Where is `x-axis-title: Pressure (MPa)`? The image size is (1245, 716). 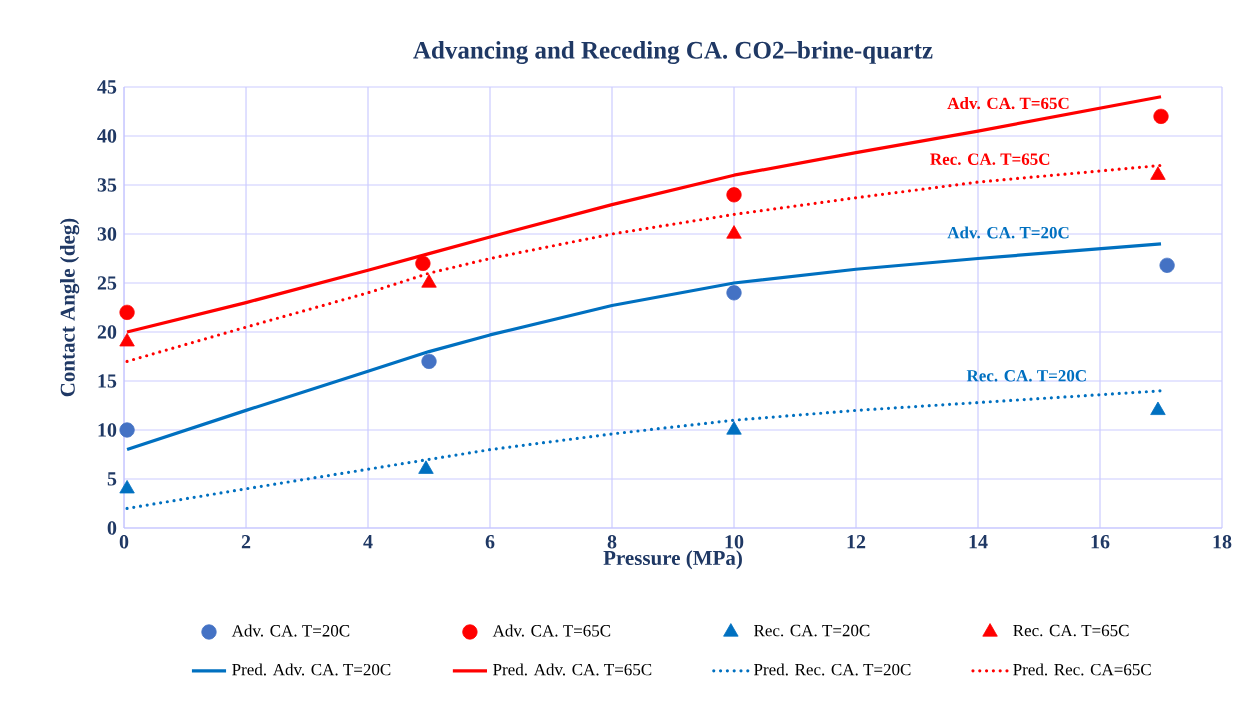 x-axis-title: Pressure (MPa) is located at coordinates (672, 560).